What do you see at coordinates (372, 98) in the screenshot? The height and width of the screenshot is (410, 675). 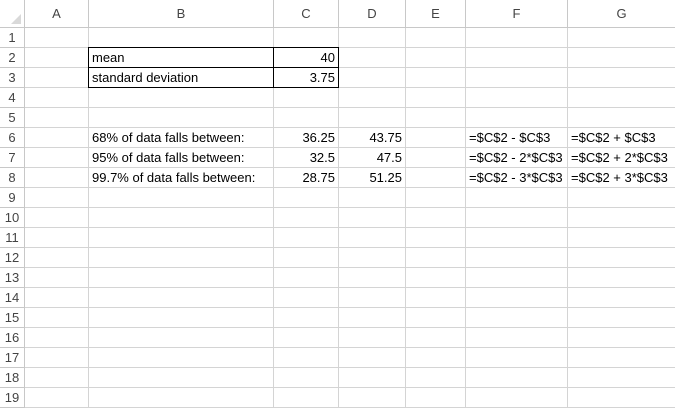 I see `cell-D4` at bounding box center [372, 98].